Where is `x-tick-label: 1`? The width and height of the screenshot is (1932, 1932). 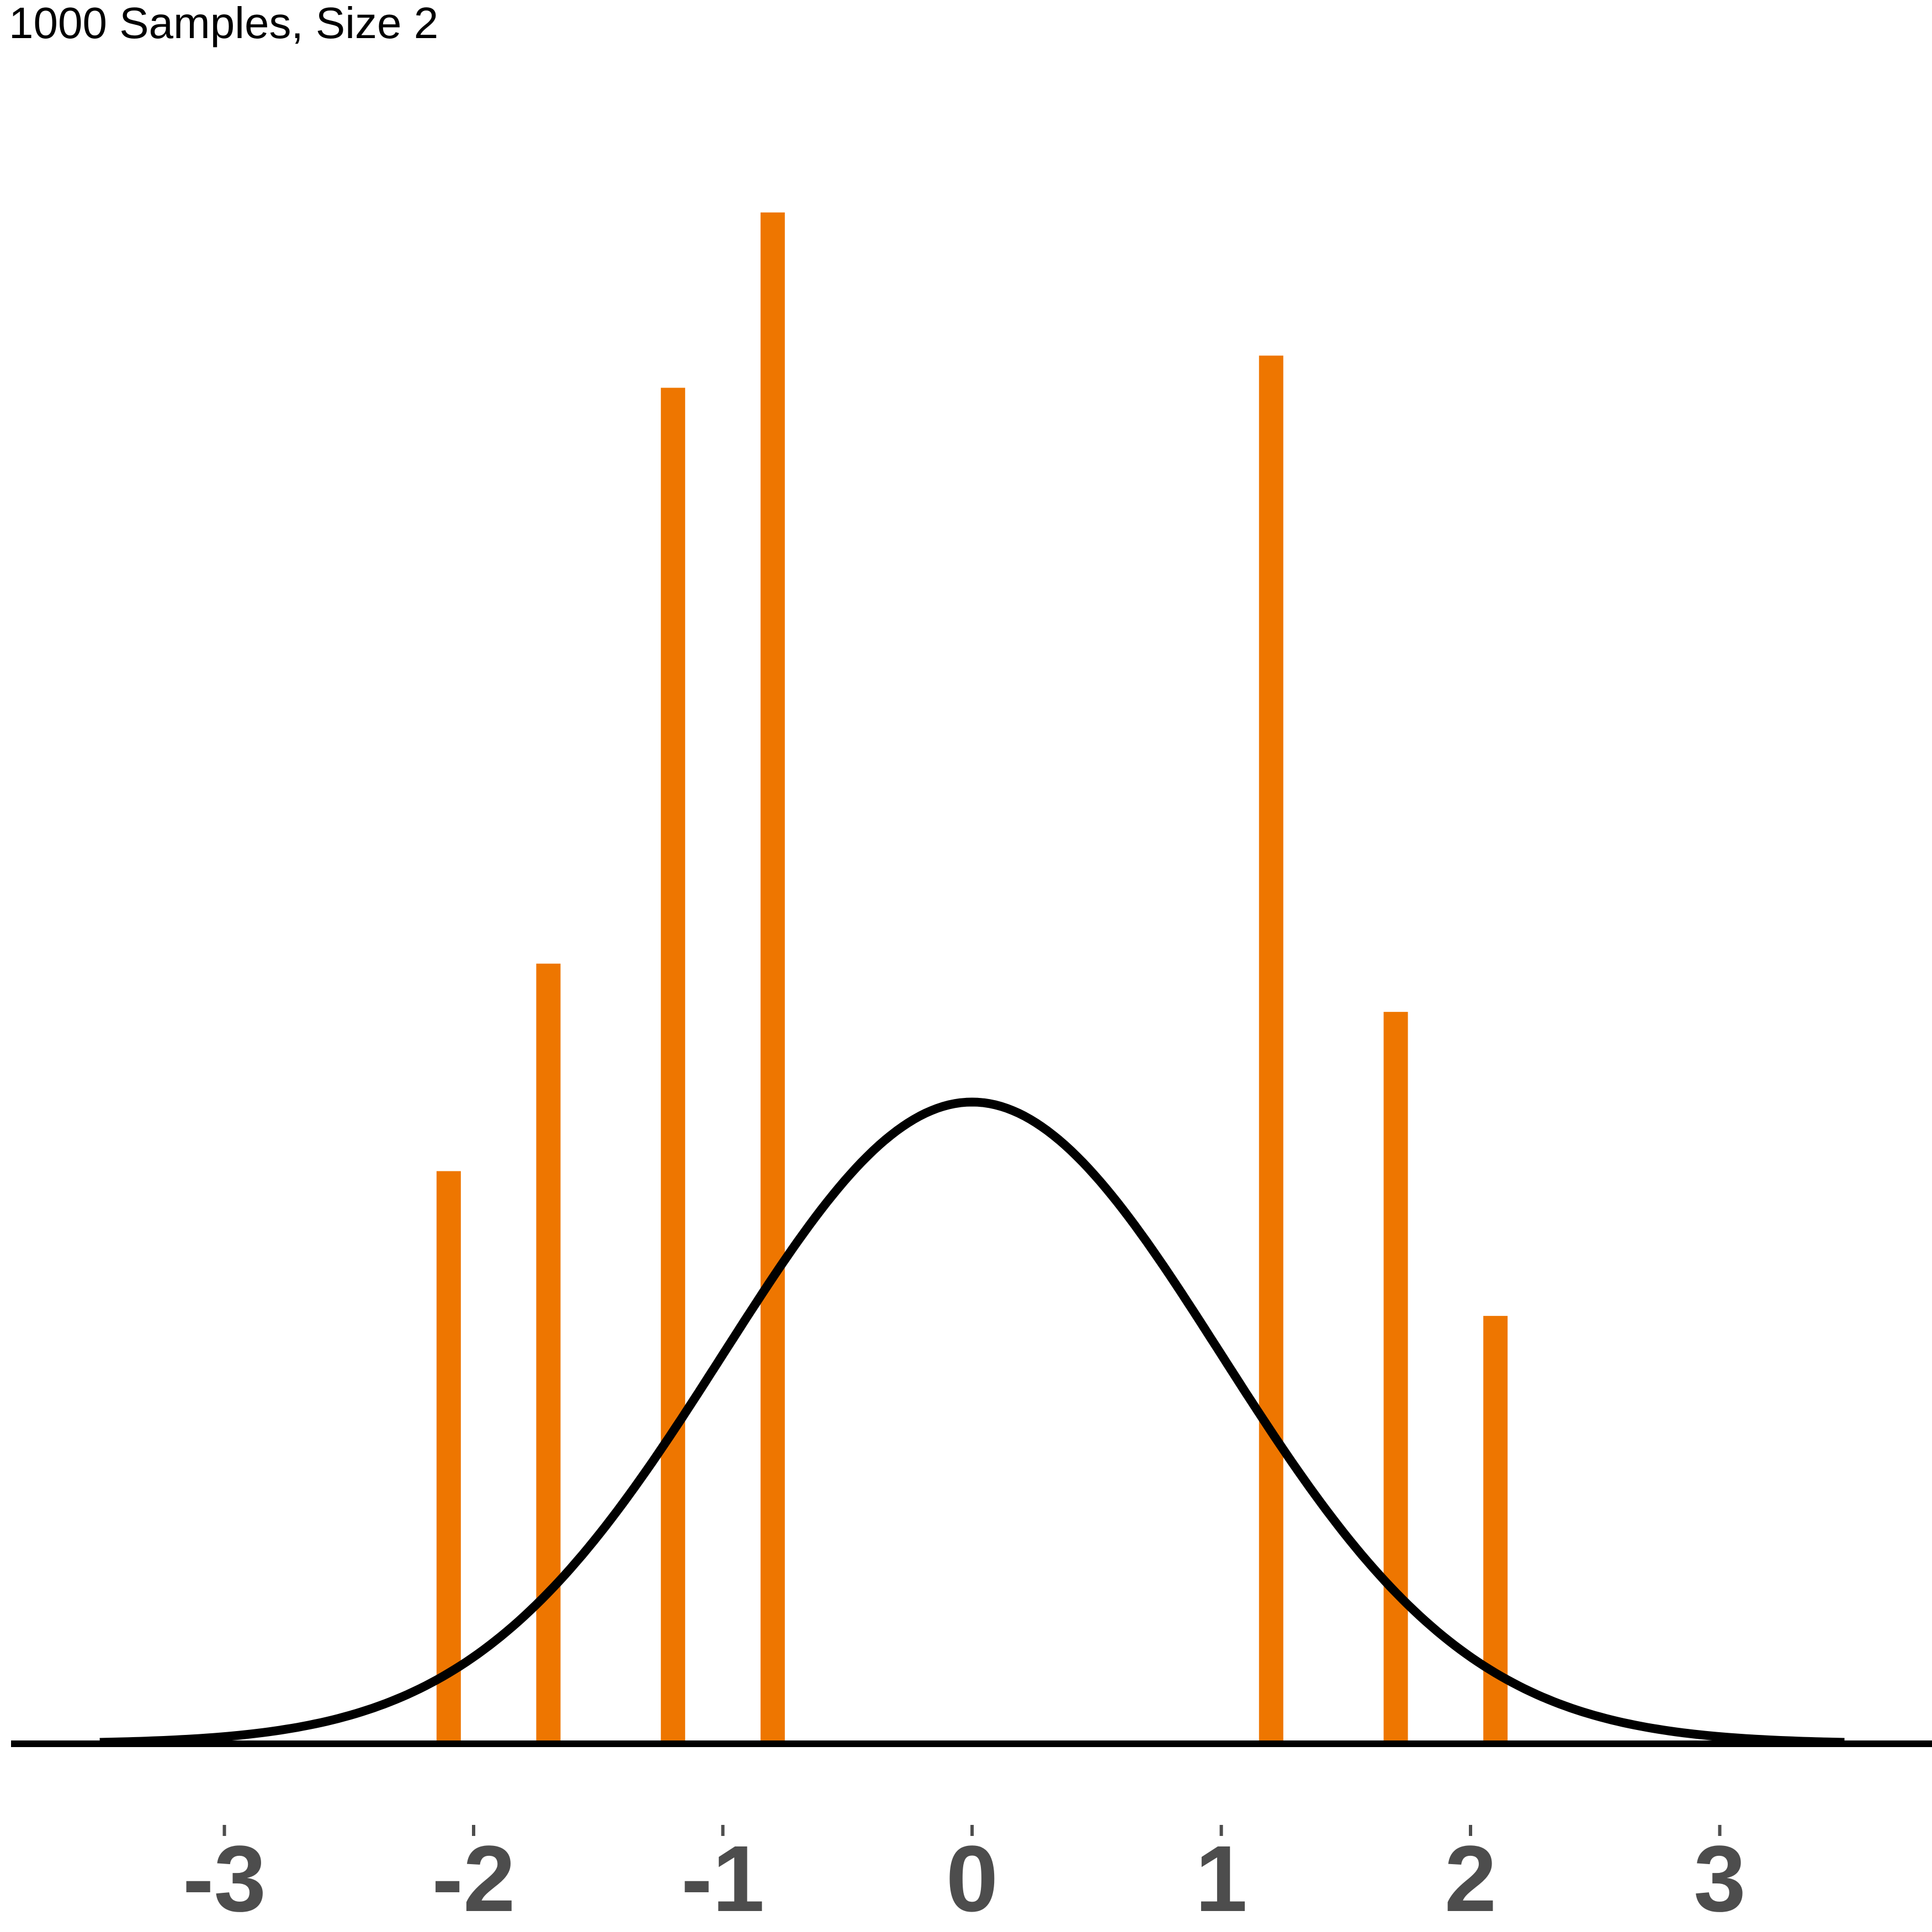 x-tick-label: 1 is located at coordinates (1222, 1879).